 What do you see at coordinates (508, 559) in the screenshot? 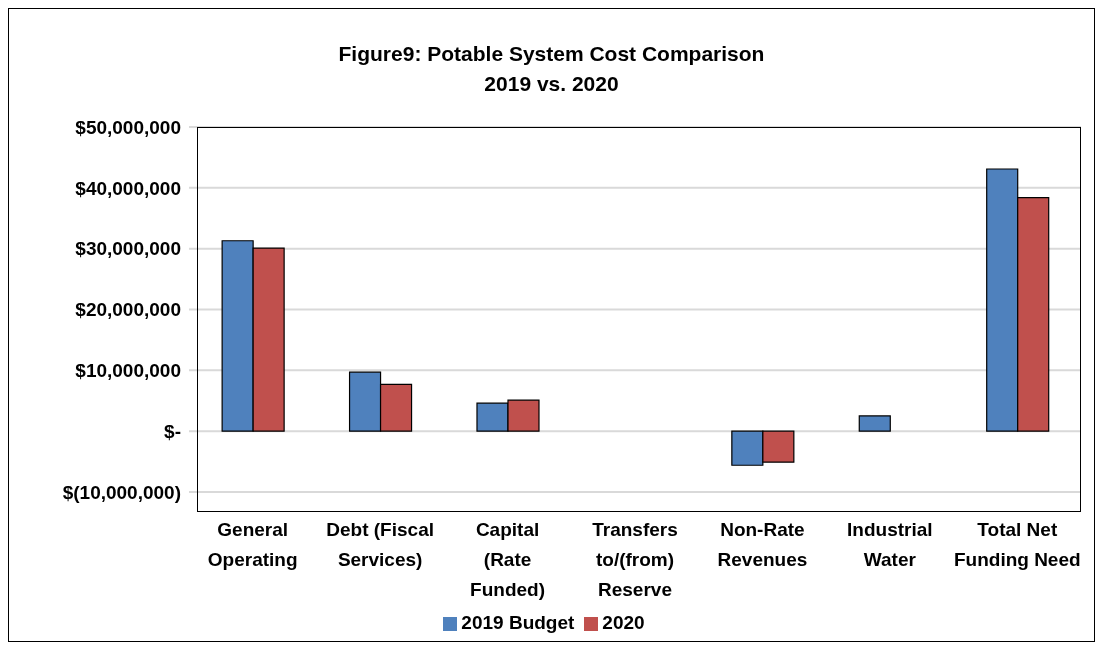
I see `x-tick-label: Capital (Rate Funded)` at bounding box center [508, 559].